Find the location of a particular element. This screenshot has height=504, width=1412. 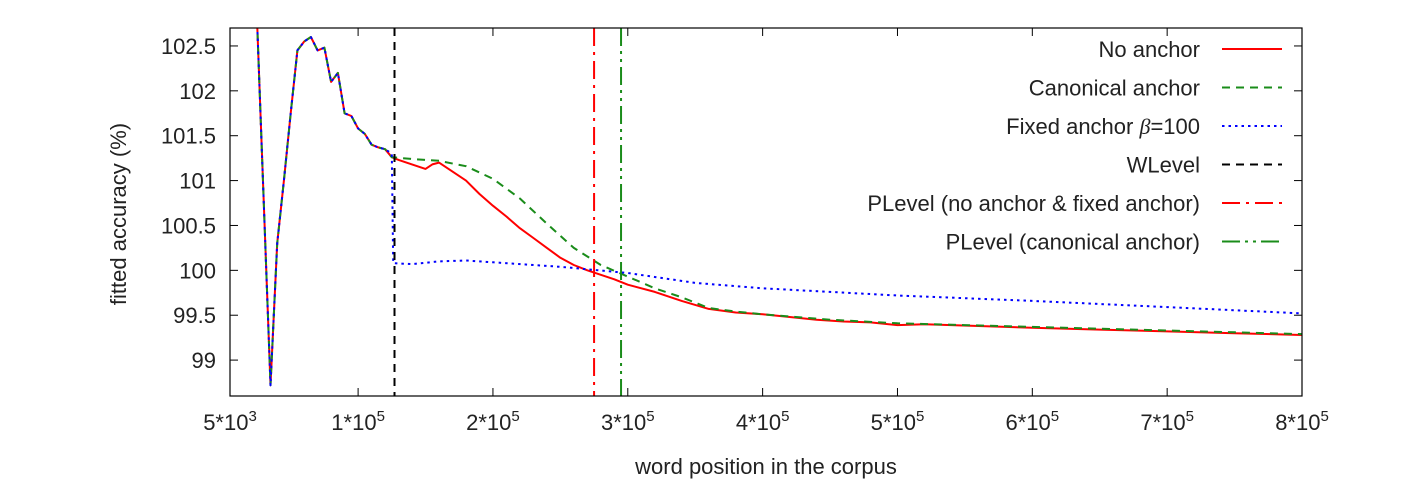

legend-label: Canonical anchor is located at coordinates (1114, 88).